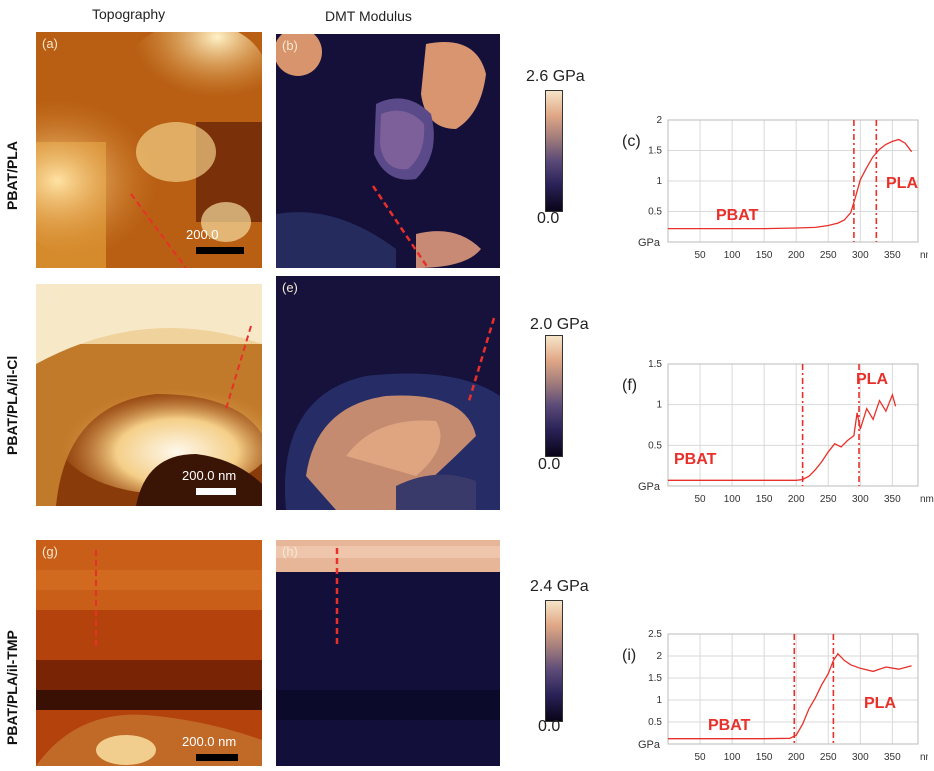 Image resolution: width=934 pixels, height=771 pixels. Describe the element at coordinates (554, 661) in the screenshot. I see `colorbar-h` at that location.